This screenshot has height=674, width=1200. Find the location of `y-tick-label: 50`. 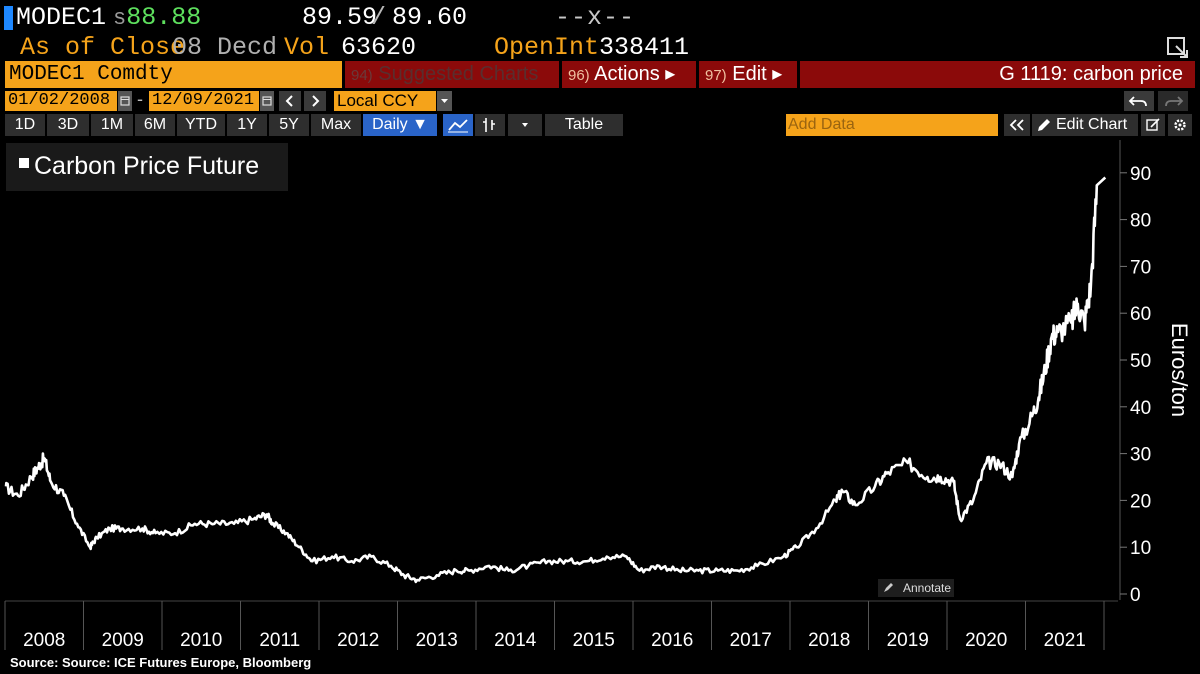

y-tick-label: 50 is located at coordinates (1140, 361).